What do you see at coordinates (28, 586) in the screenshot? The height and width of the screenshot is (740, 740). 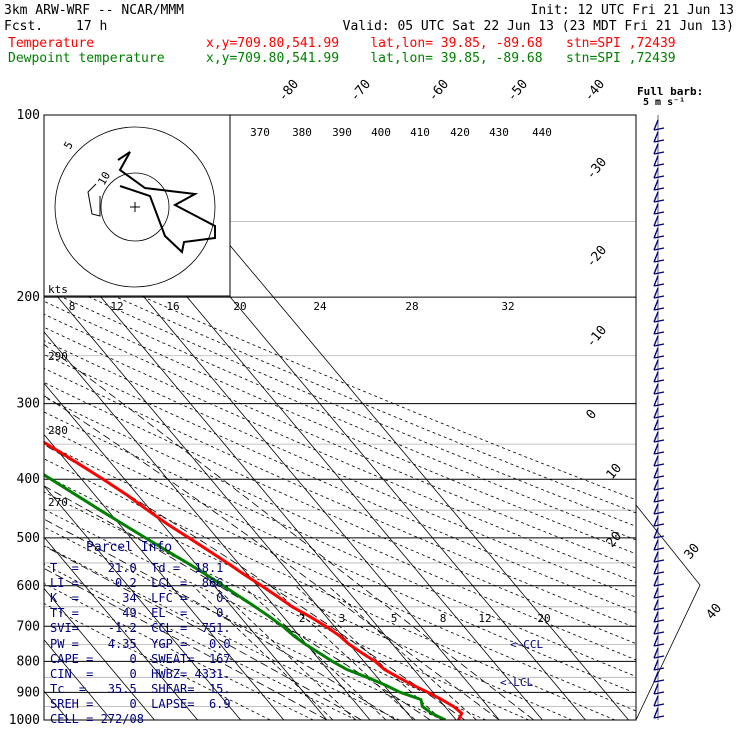 I see `pressure-tick-label: 600` at bounding box center [28, 586].